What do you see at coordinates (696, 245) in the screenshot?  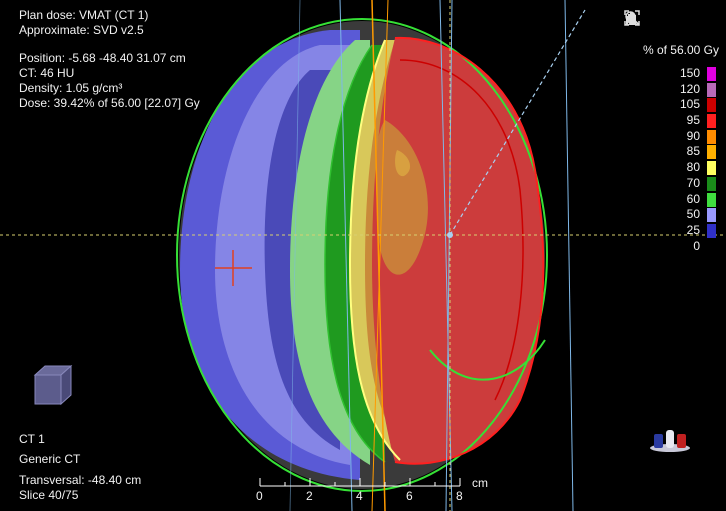 I see `legend-level-label: 0` at bounding box center [696, 245].